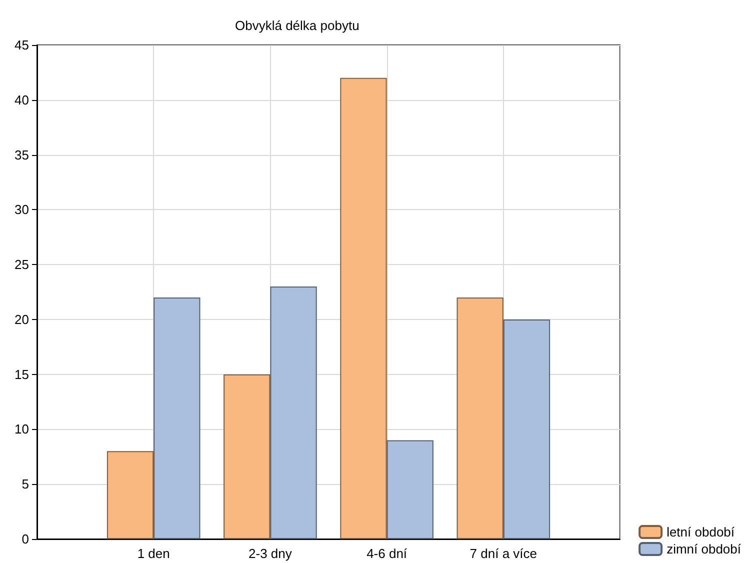 The image size is (748, 563). I want to click on x-tick-label: 7 dní a více, so click(504, 553).